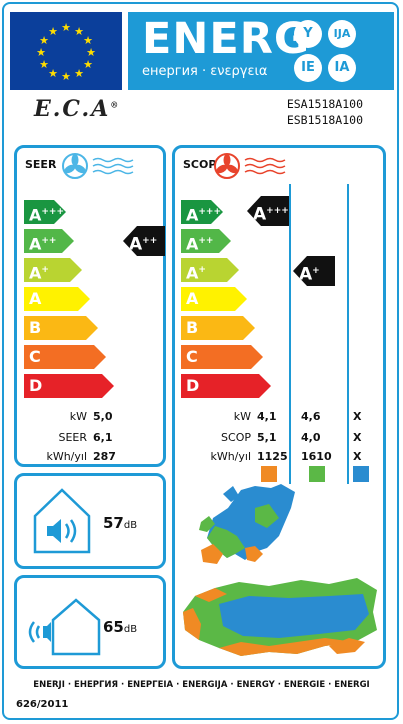 Image resolution: width=403 pixels, height=724 pixels. Describe the element at coordinates (342, 34) in the screenshot. I see `lang-code-ija: IJA` at that location.